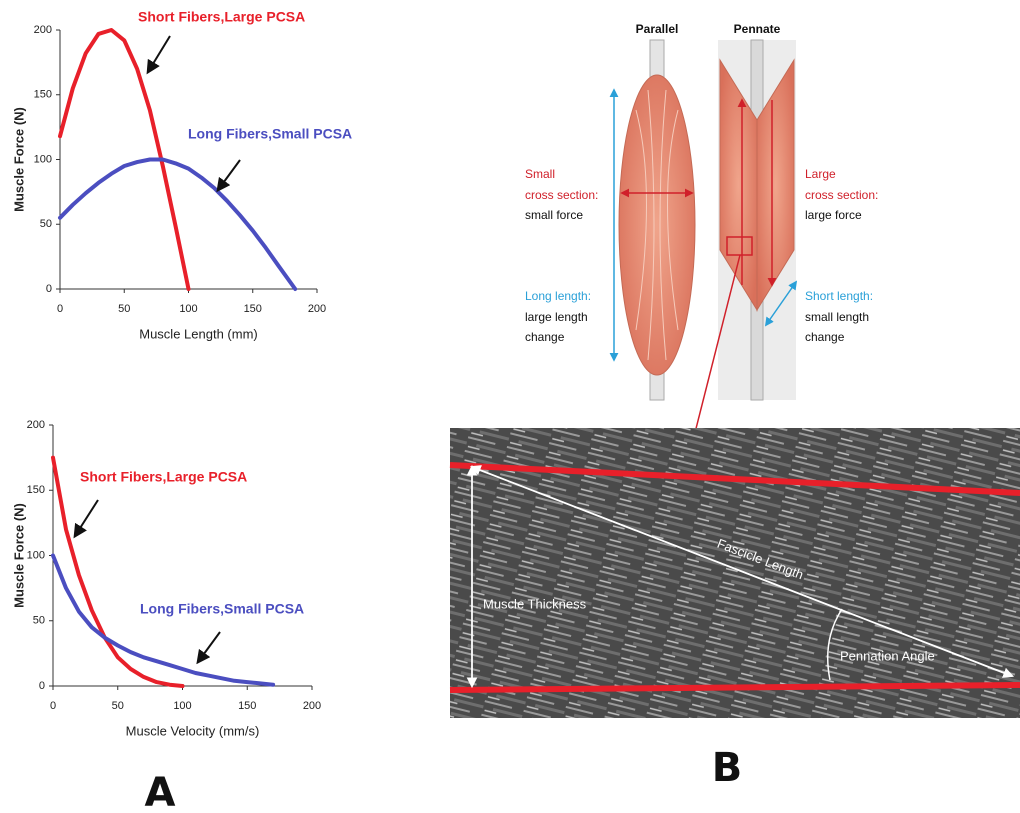 This screenshot has height=813, width=1020. Describe the element at coordinates (657, 29) in the screenshot. I see `muscle-type: Parallel` at that location.